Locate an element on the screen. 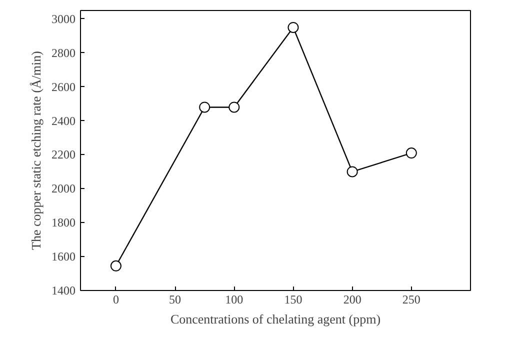 This screenshot has width=507, height=350. y-tick-label: 1400 is located at coordinates (64, 291).